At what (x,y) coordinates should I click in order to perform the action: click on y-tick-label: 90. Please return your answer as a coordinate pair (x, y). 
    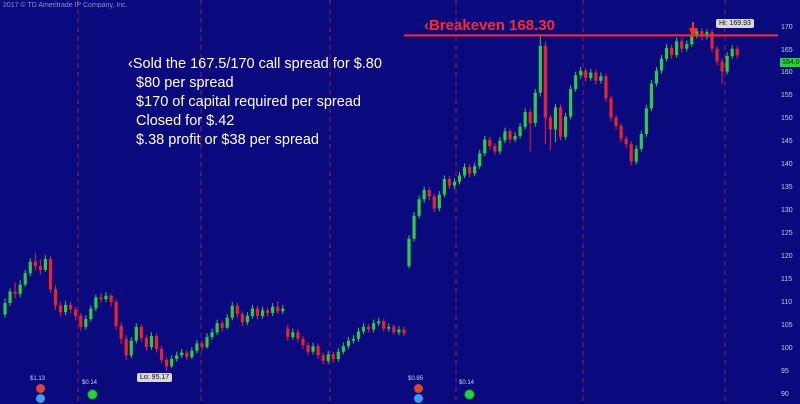
    Looking at the image, I should click on (785, 394).